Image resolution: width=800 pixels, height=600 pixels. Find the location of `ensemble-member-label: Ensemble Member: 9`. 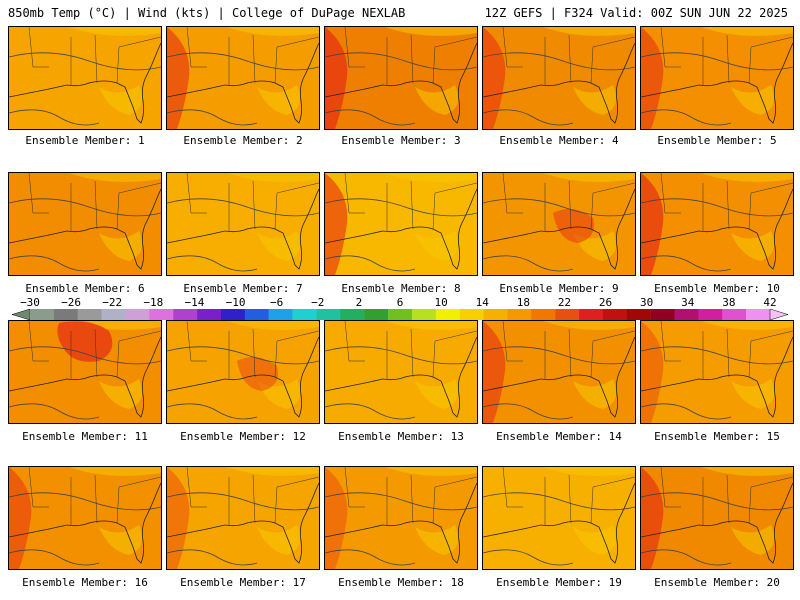

ensemble-member-label: Ensemble Member: 9 is located at coordinates (559, 288).